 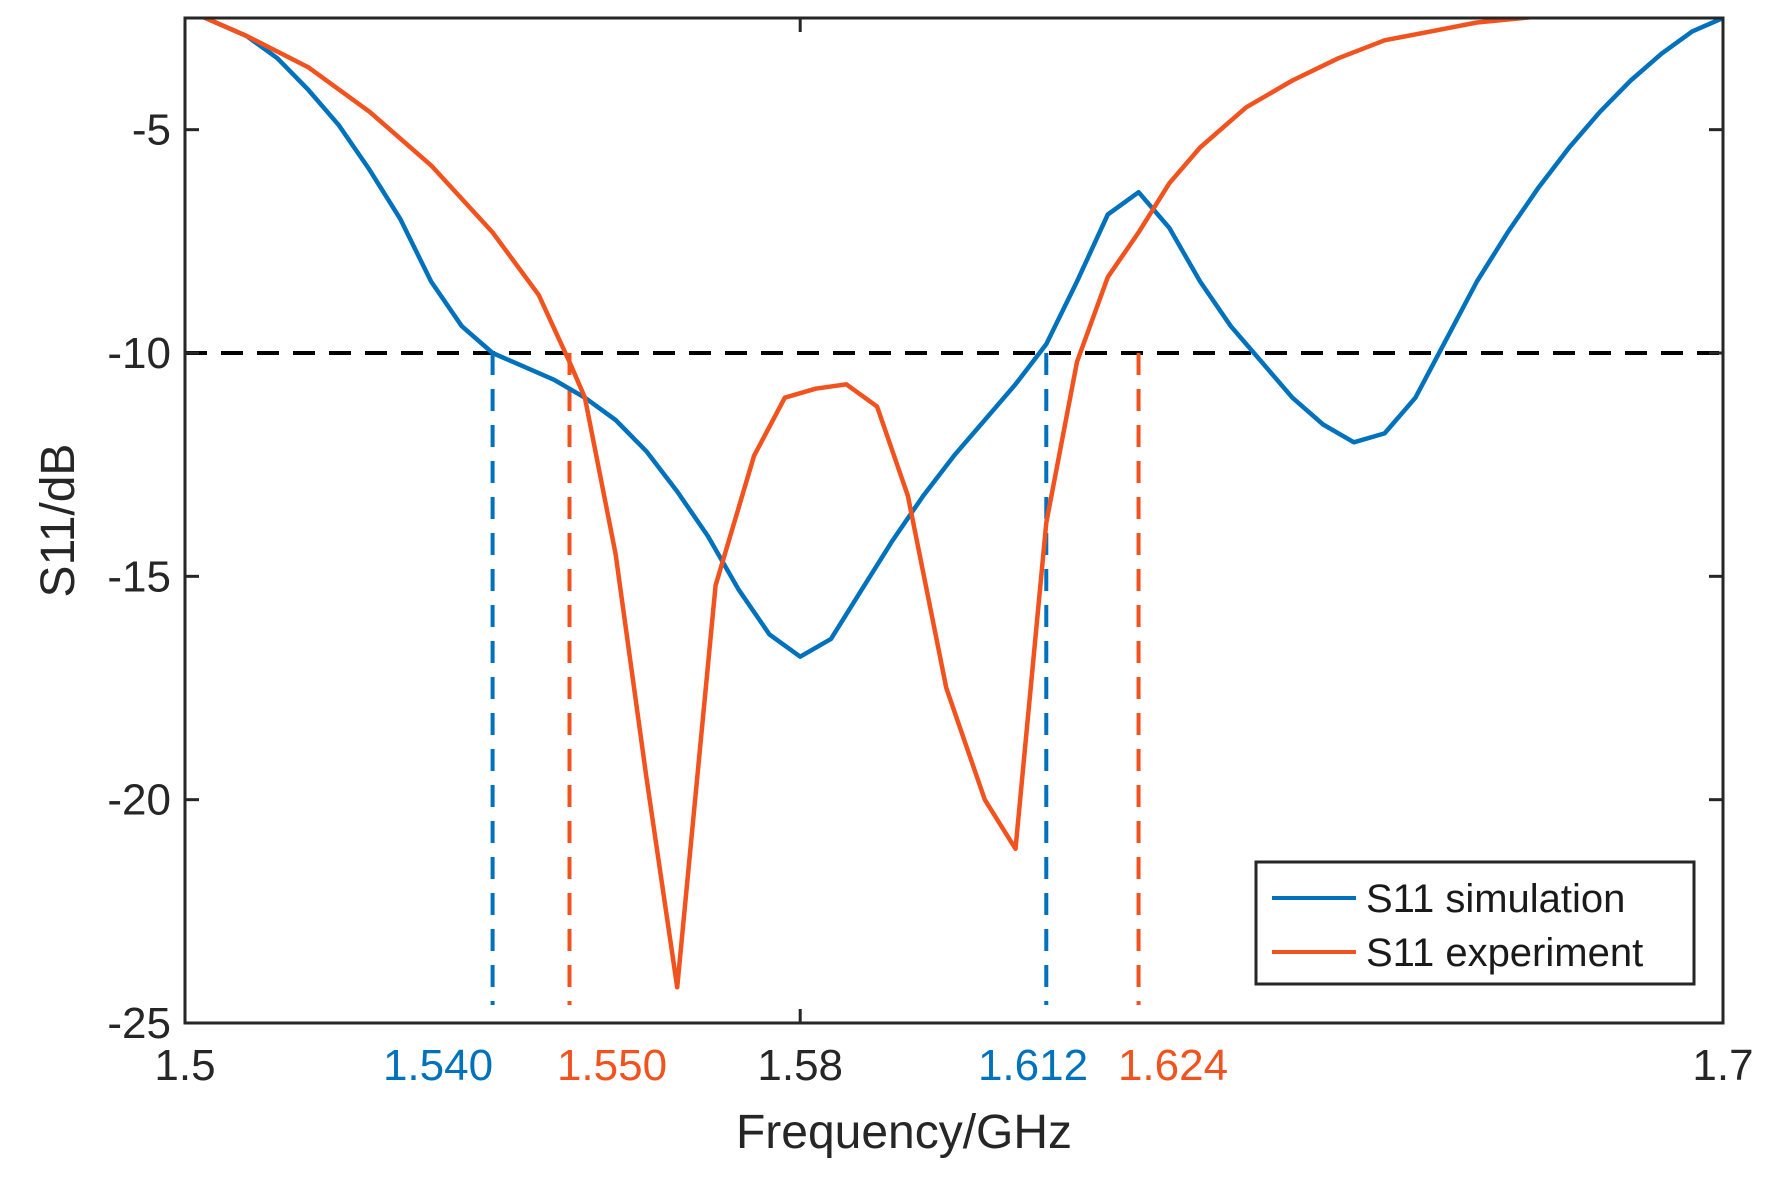 I want to click on y-tick-label: -10, so click(x=139, y=353).